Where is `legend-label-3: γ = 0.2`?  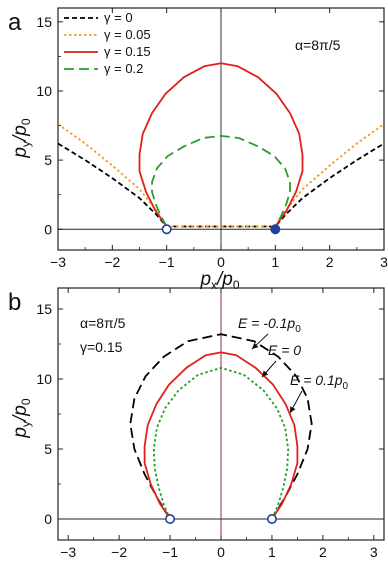
legend-label-3: γ = 0.2 is located at coordinates (123, 68).